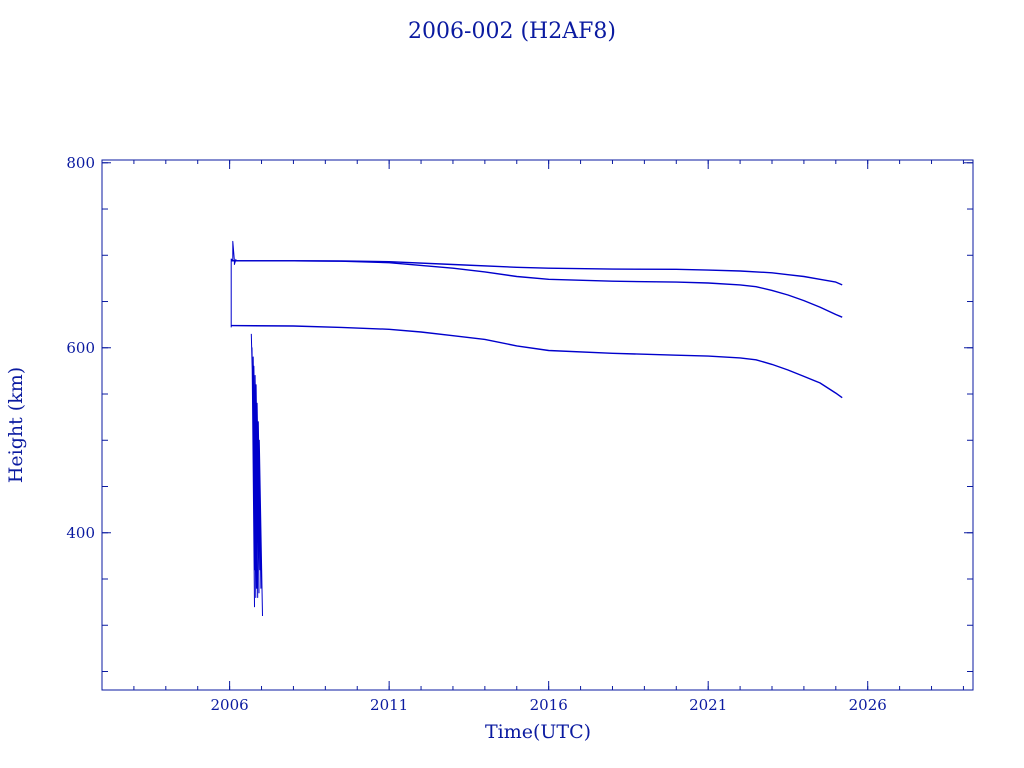  I want to click on chart-title: 2006-002 (H2AF8), so click(512, 31).